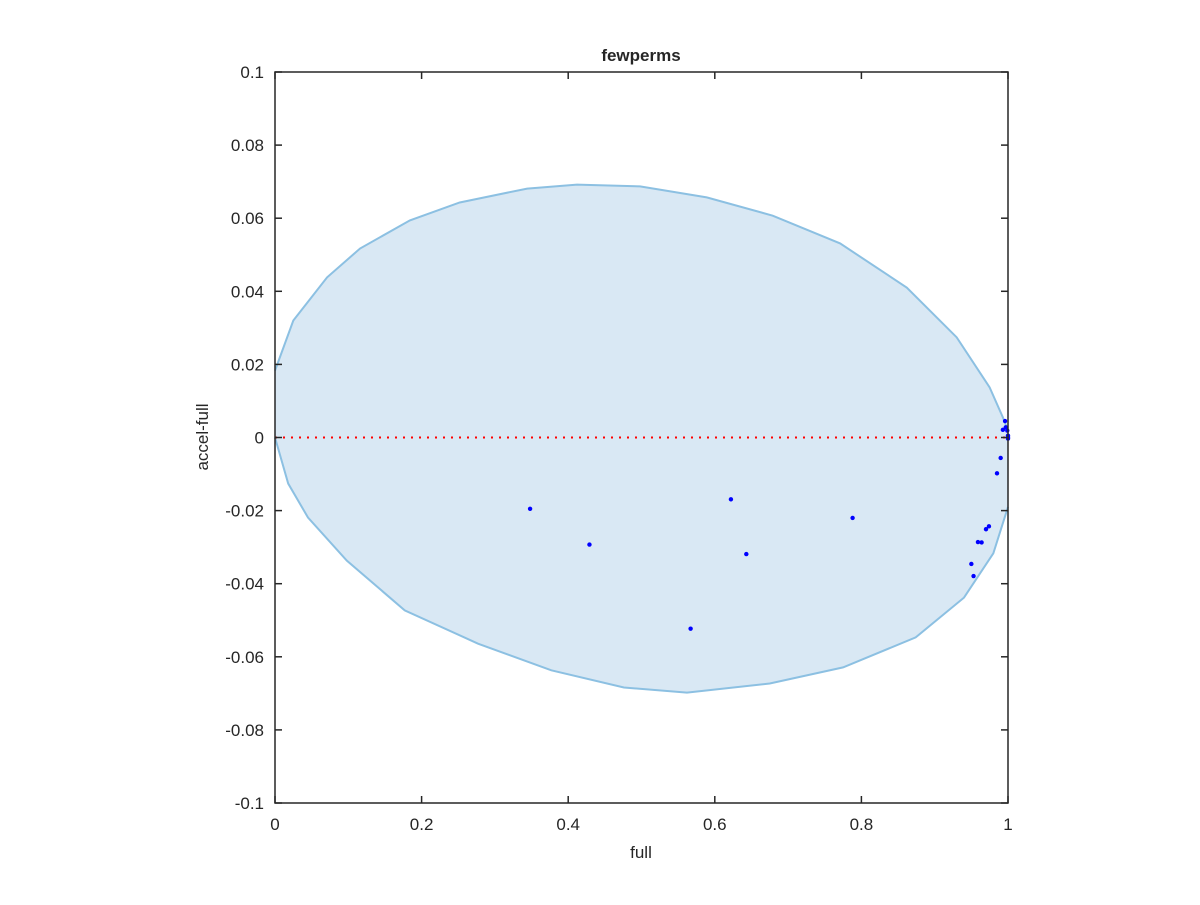  What do you see at coordinates (244, 584) in the screenshot?
I see `y-tick-label: -0.04` at bounding box center [244, 584].